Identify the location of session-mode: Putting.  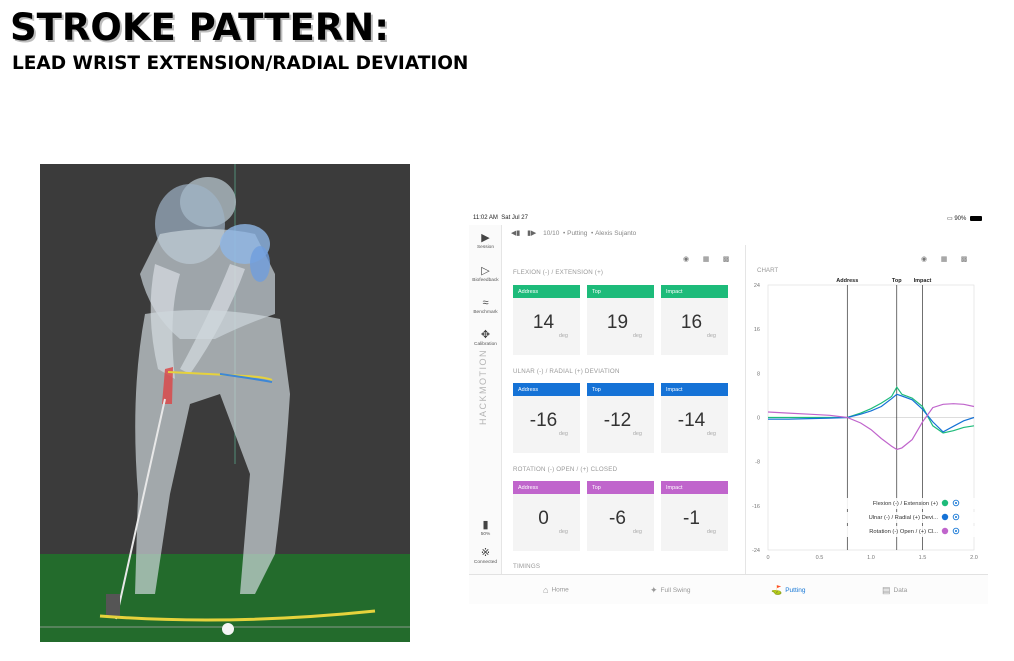
(577, 233).